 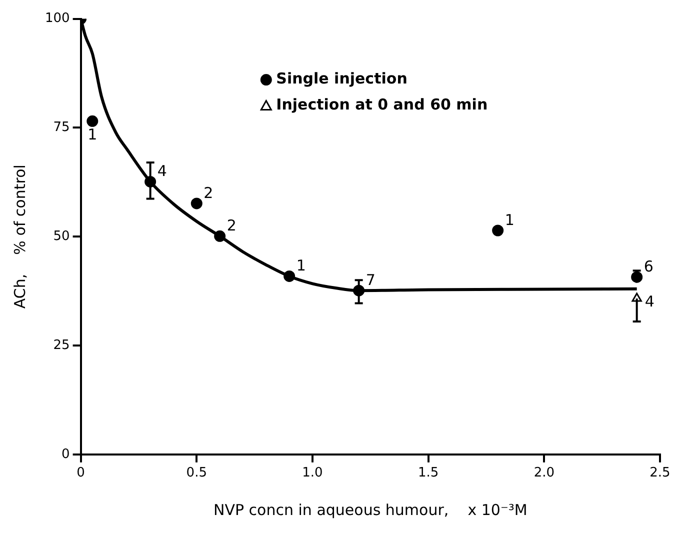 What do you see at coordinates (382, 105) in the screenshot?
I see `legend-label: Injection at 0 and 60 min` at bounding box center [382, 105].